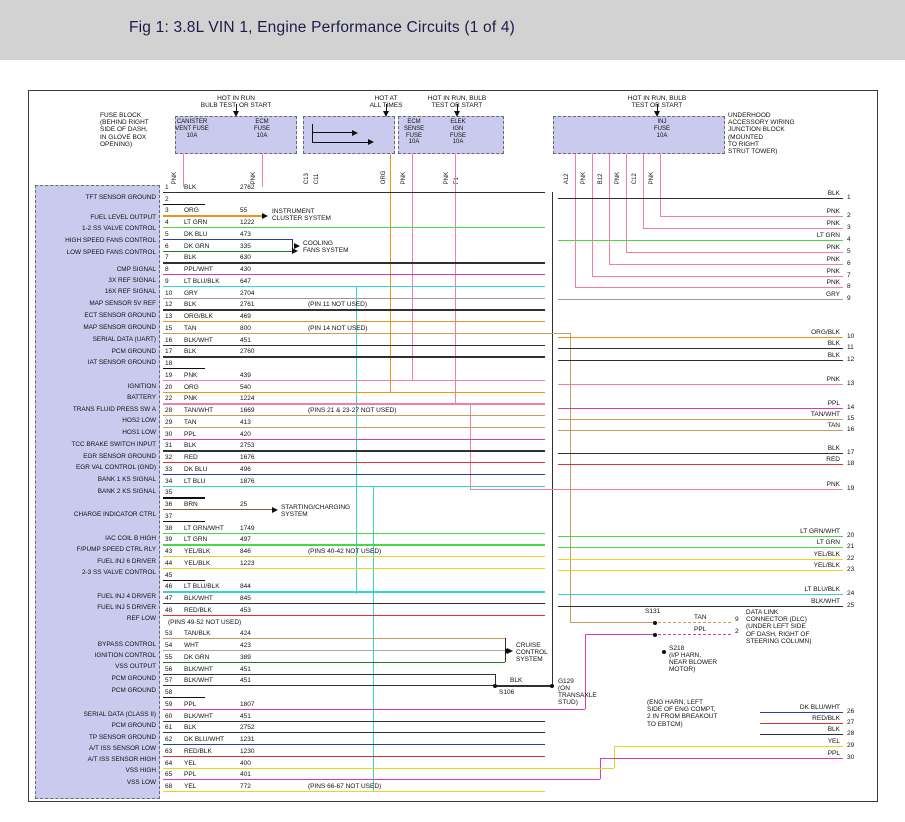 The width and height of the screenshot is (905, 822). I want to click on not-used-note: (PINS 49-52 NOT USED), so click(205, 622).